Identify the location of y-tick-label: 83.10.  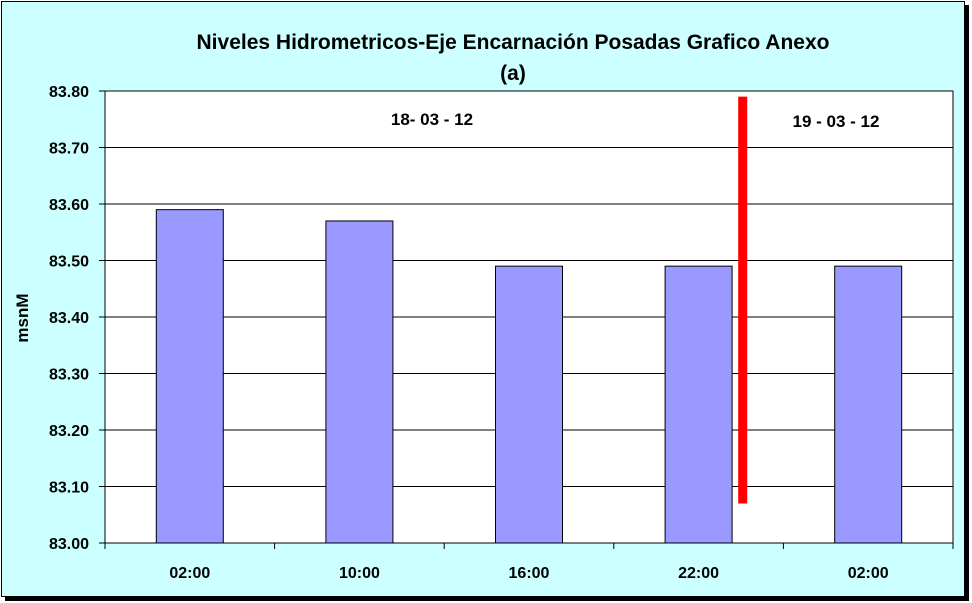
(69, 488).